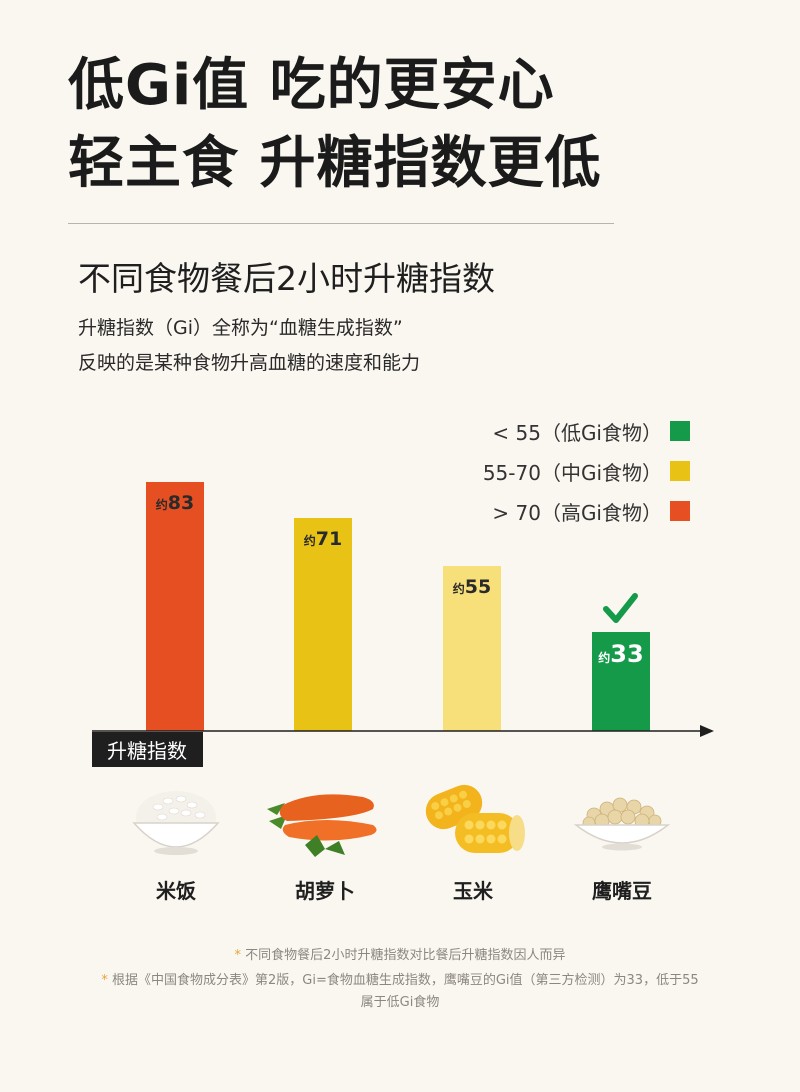 The image size is (800, 1092). What do you see at coordinates (238, 955) in the screenshot?
I see `footnote-star-1: *` at bounding box center [238, 955].